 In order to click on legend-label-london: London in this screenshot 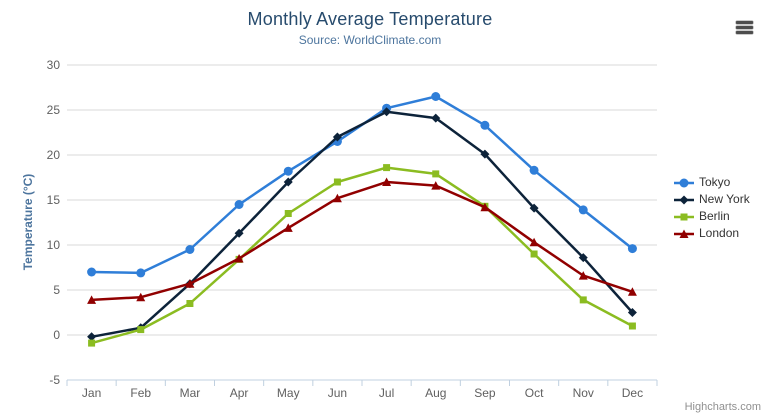, I will do `click(719, 233)`.